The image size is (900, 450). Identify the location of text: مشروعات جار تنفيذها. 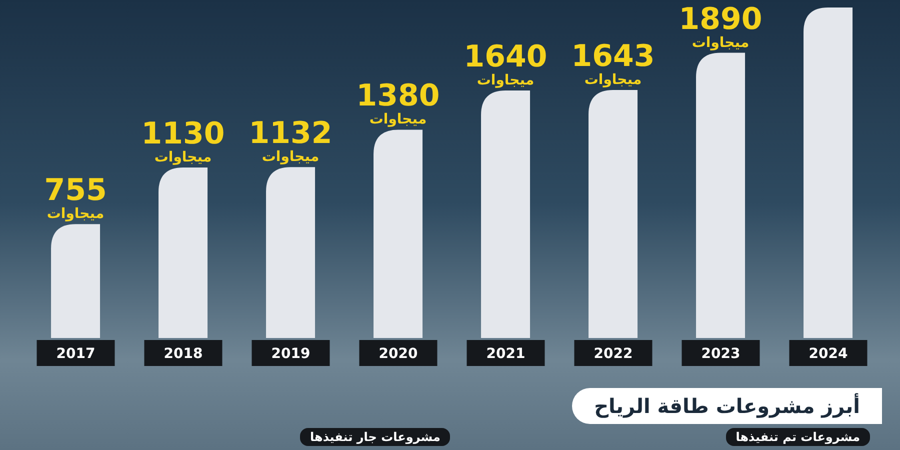
(375, 437).